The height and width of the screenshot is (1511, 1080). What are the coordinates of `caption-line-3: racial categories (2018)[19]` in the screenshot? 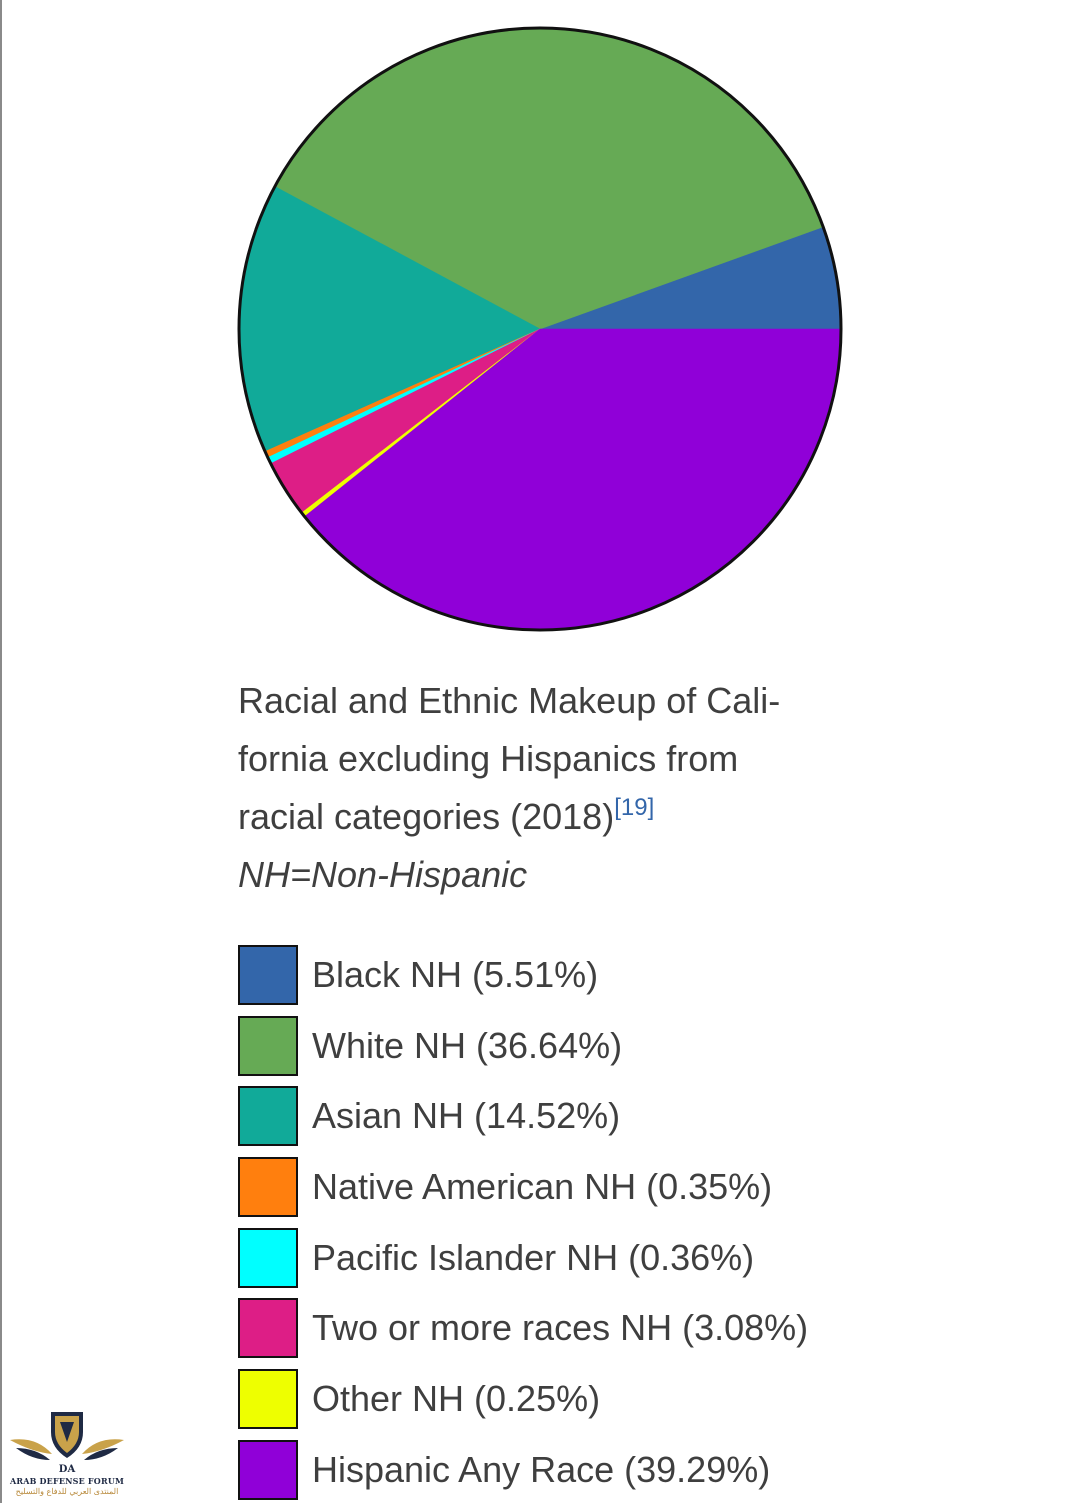 It's located at (538, 817).